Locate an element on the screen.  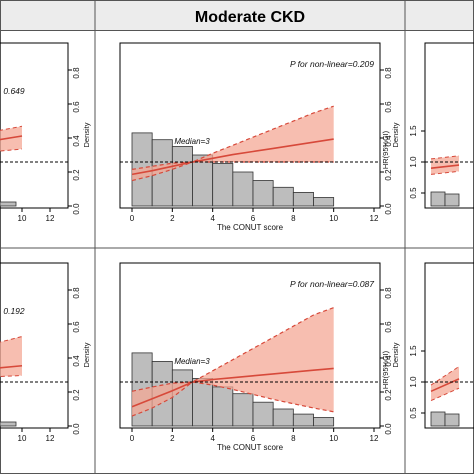
panel-bottom-right: 1.5 1.0 0.5 is located at coordinates (441, 345).